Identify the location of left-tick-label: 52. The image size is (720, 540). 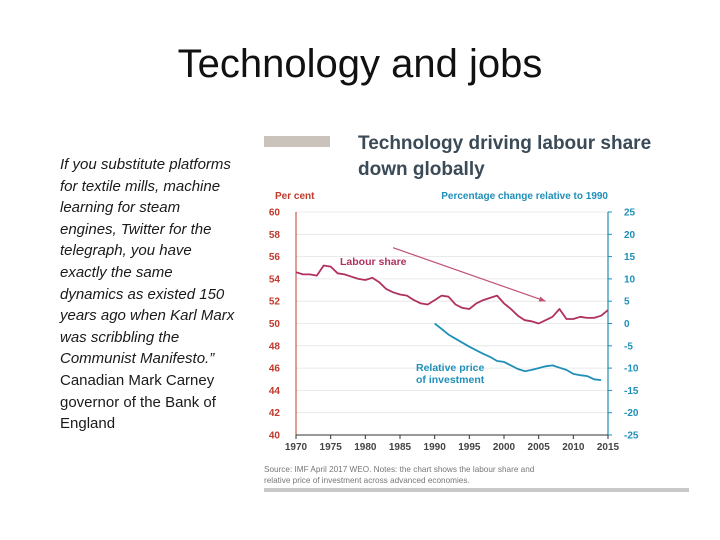
(275, 302).